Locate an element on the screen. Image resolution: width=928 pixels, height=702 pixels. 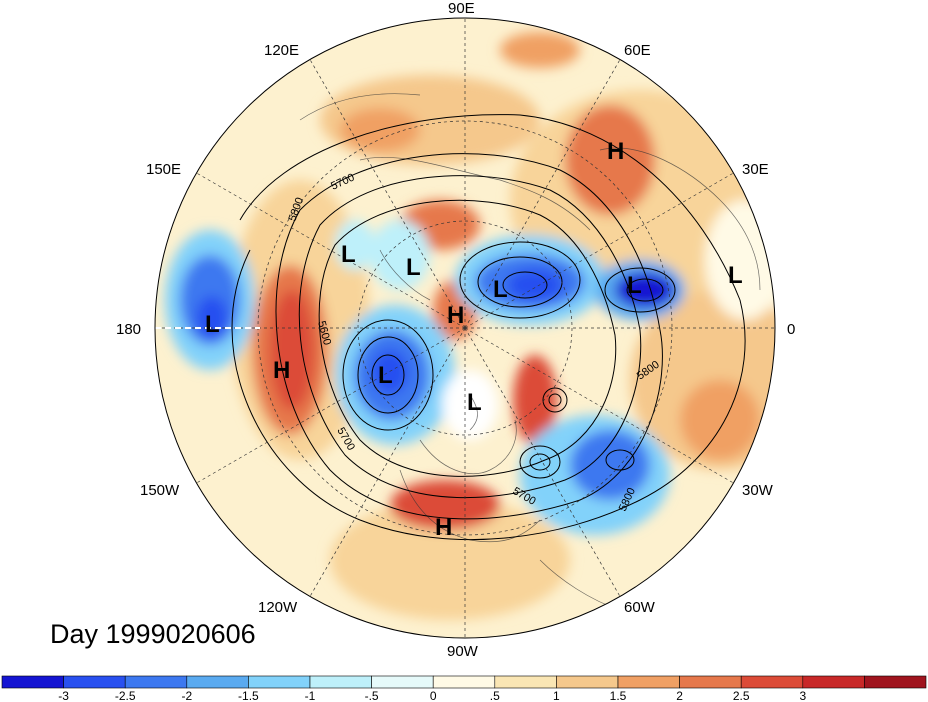
colorbar-tick-label: 1 is located at coordinates (556, 695).